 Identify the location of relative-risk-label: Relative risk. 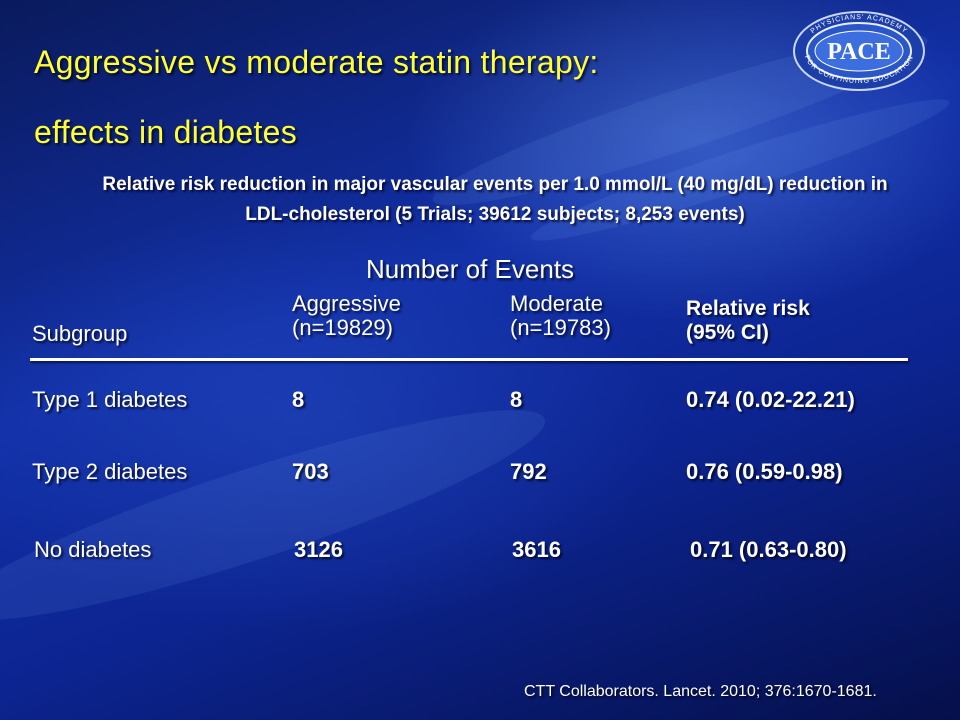
(748, 308).